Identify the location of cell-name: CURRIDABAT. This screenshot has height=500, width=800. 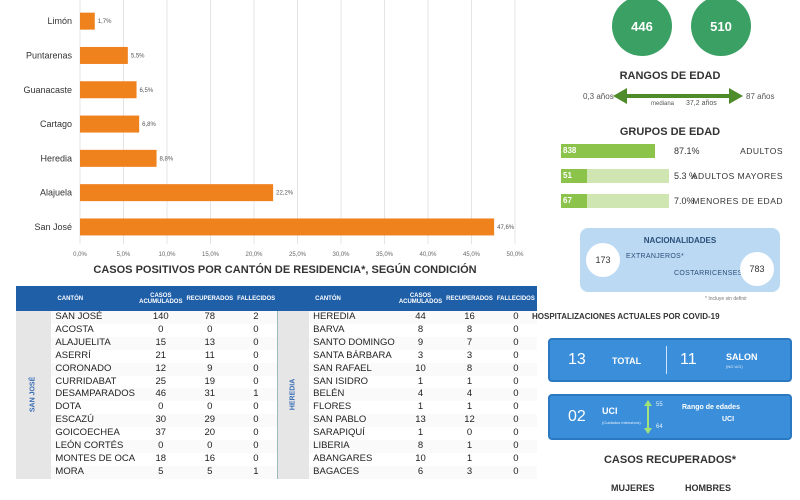
(86, 381).